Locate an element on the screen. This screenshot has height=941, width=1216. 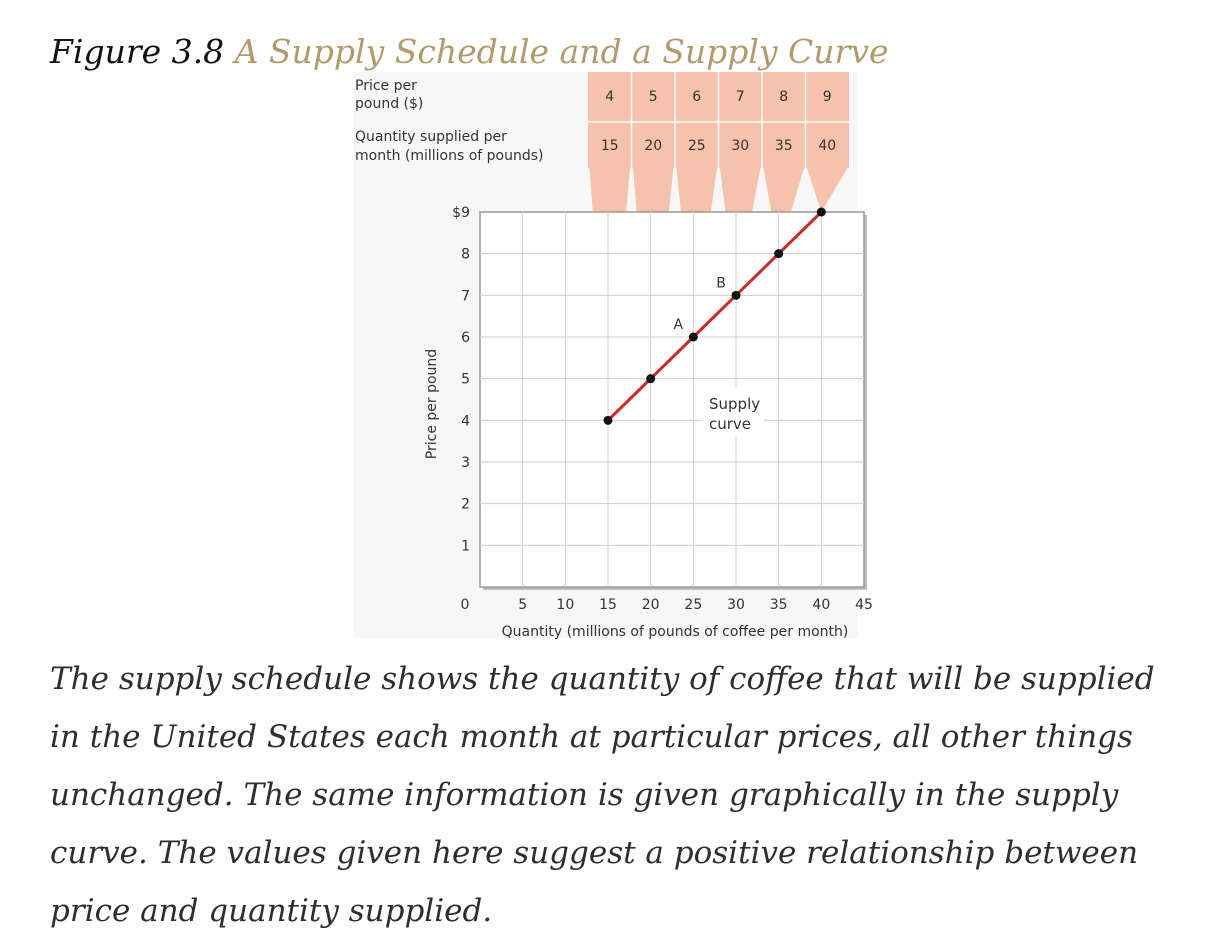
x-tick-label: 20 is located at coordinates (651, 605).